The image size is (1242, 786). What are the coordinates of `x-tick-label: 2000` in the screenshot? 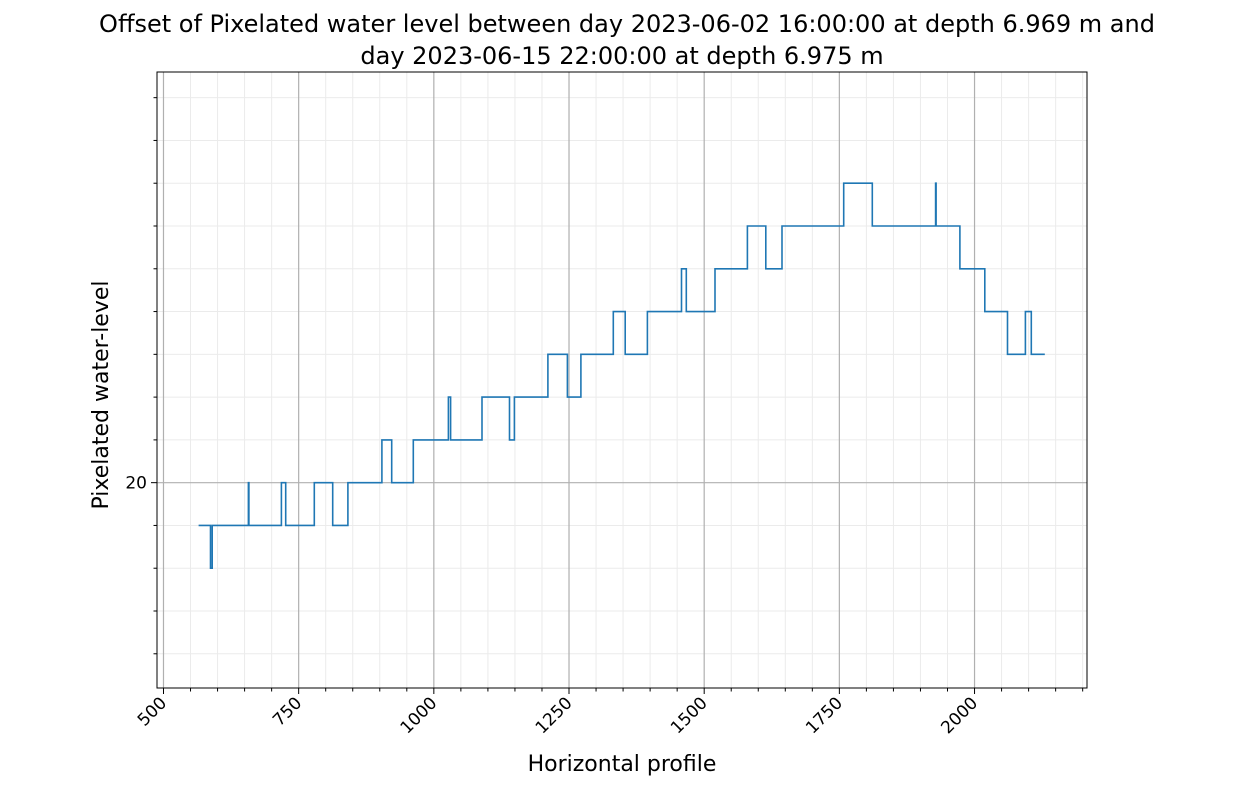 It's located at (959, 715).